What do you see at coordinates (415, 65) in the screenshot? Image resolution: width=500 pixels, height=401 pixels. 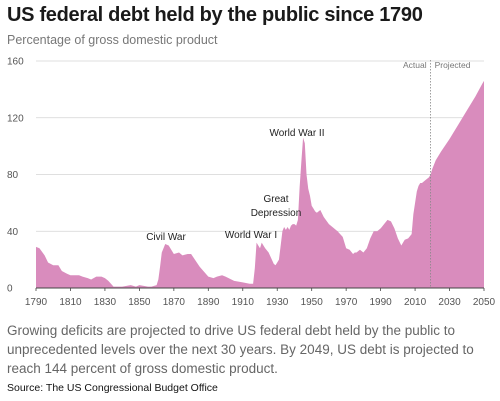 I see `actual-label: Actual` at bounding box center [415, 65].